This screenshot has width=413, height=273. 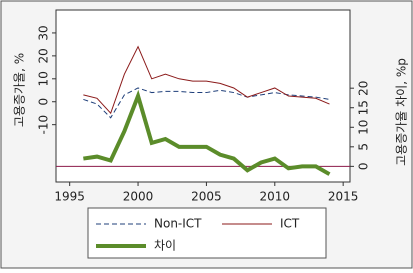 What do you see at coordinates (44, 125) in the screenshot?
I see `y-tick-label: -10` at bounding box center [44, 125].